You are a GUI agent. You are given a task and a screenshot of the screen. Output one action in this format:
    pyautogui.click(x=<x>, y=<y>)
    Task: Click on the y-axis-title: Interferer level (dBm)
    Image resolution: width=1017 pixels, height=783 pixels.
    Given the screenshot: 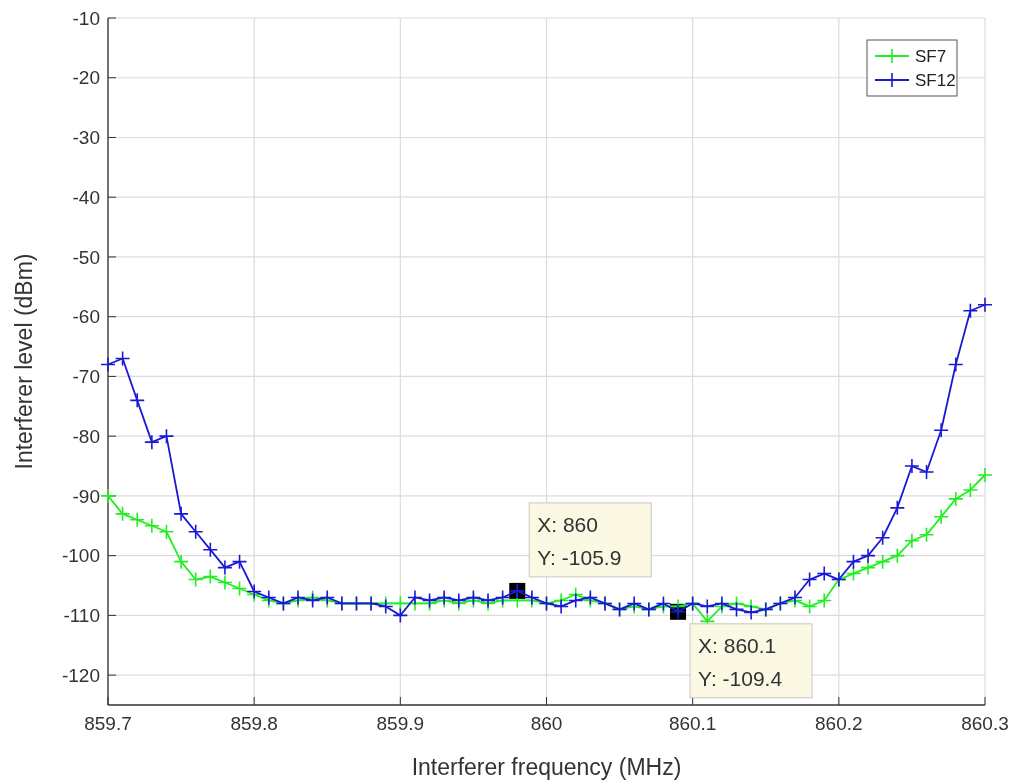 What is the action you would take?
    pyautogui.click(x=24, y=361)
    